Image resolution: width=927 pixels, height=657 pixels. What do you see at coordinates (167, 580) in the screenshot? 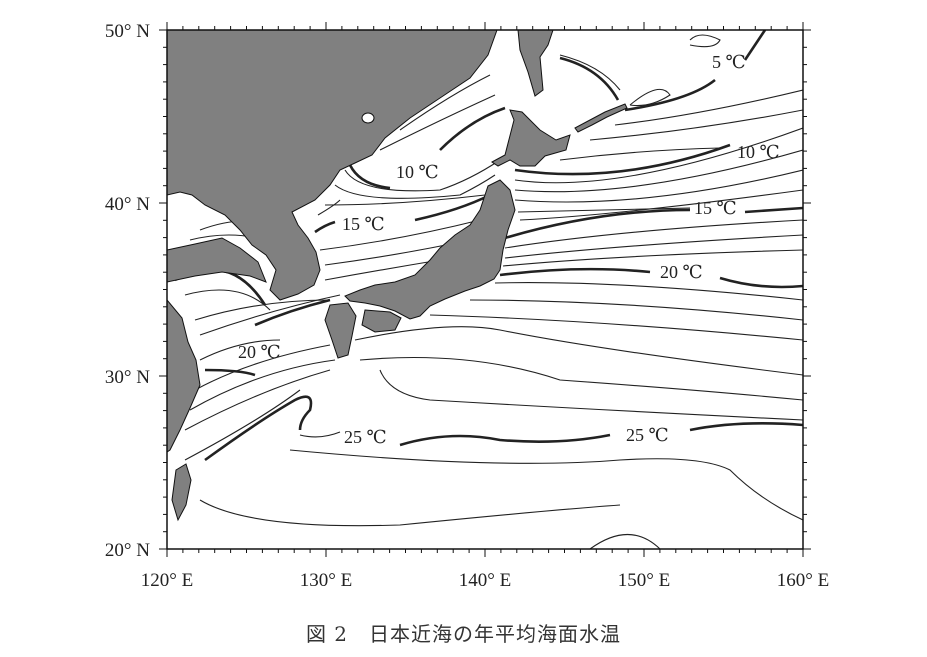
I see `x-tick-label: 120° E` at bounding box center [167, 580].